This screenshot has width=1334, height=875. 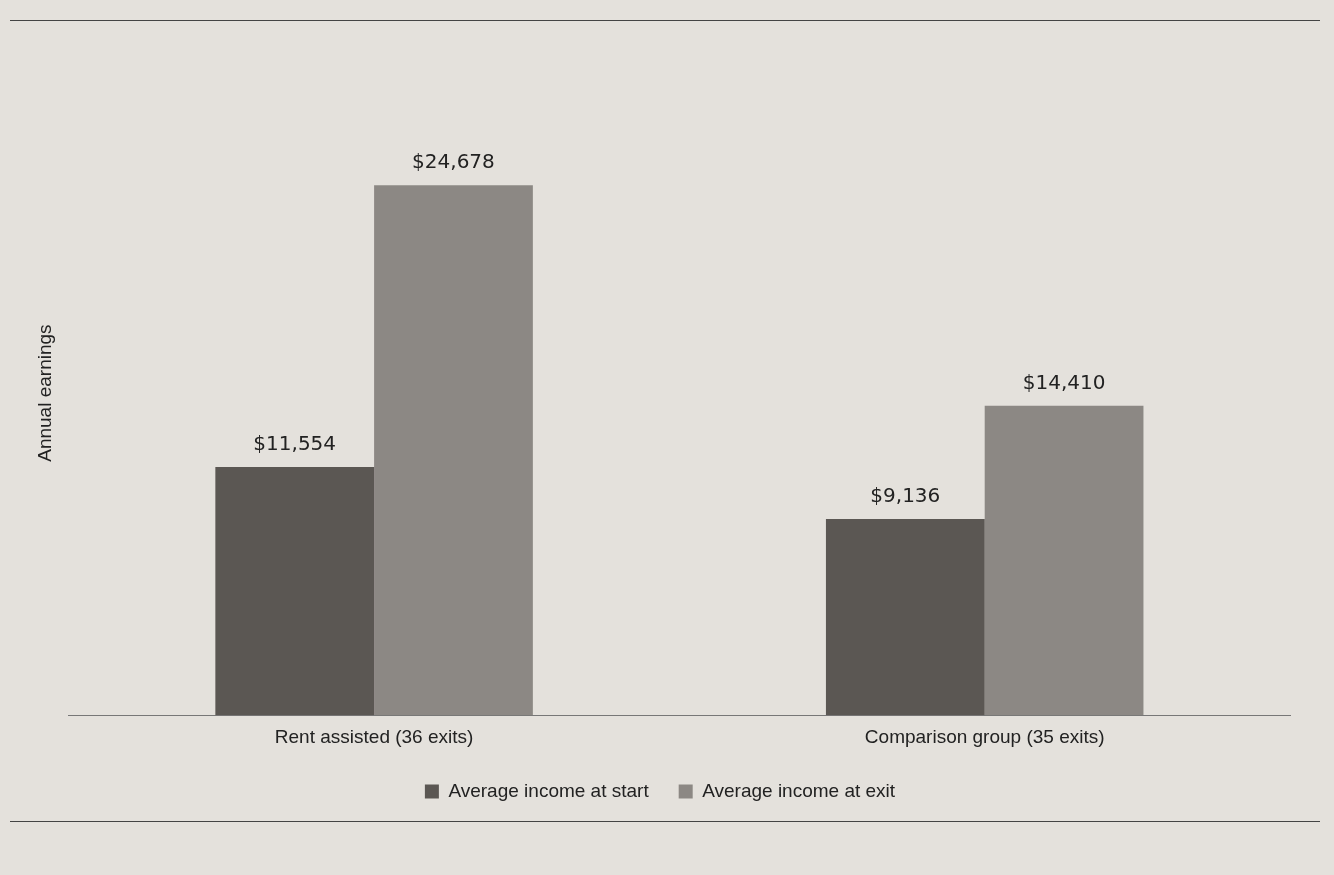 I want to click on data-label: $9,136, so click(x=905, y=495).